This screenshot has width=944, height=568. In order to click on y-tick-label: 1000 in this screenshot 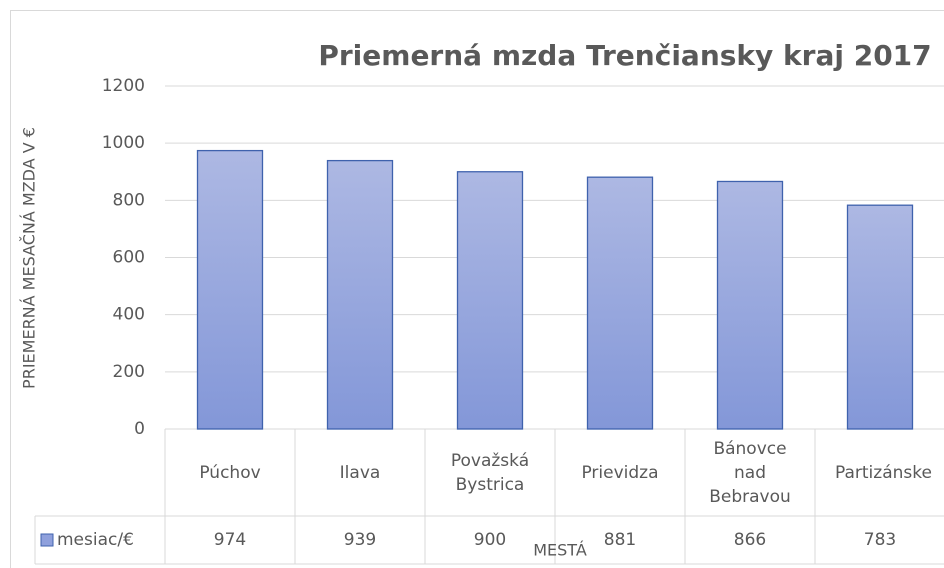, I will do `click(123, 143)`.